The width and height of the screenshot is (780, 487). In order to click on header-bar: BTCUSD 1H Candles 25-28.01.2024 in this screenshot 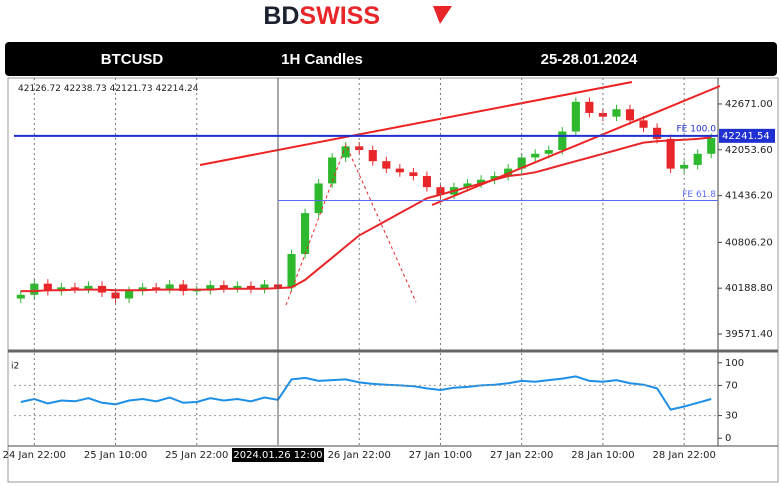, I will do `click(391, 59)`.